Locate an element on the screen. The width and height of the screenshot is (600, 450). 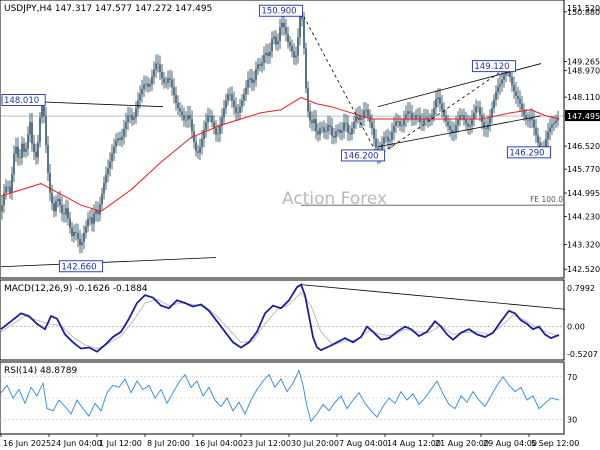
time-axis-label: 7 Aug 04:00 is located at coordinates (363, 443).